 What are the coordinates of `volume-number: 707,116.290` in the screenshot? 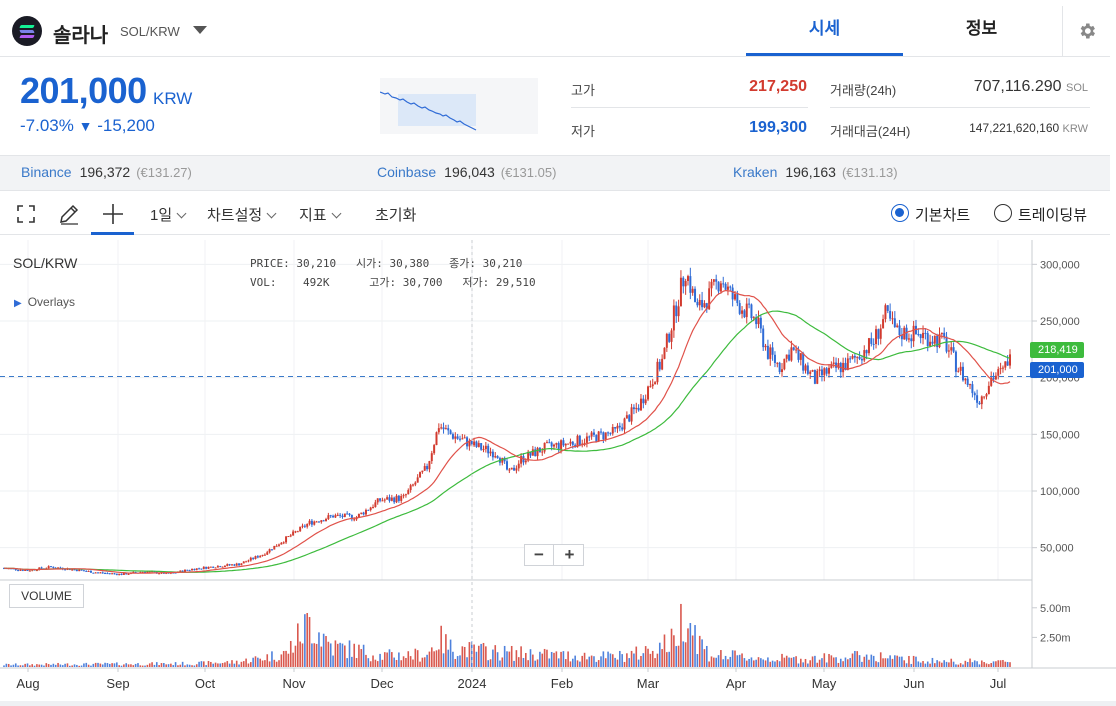 It's located at (1017, 86).